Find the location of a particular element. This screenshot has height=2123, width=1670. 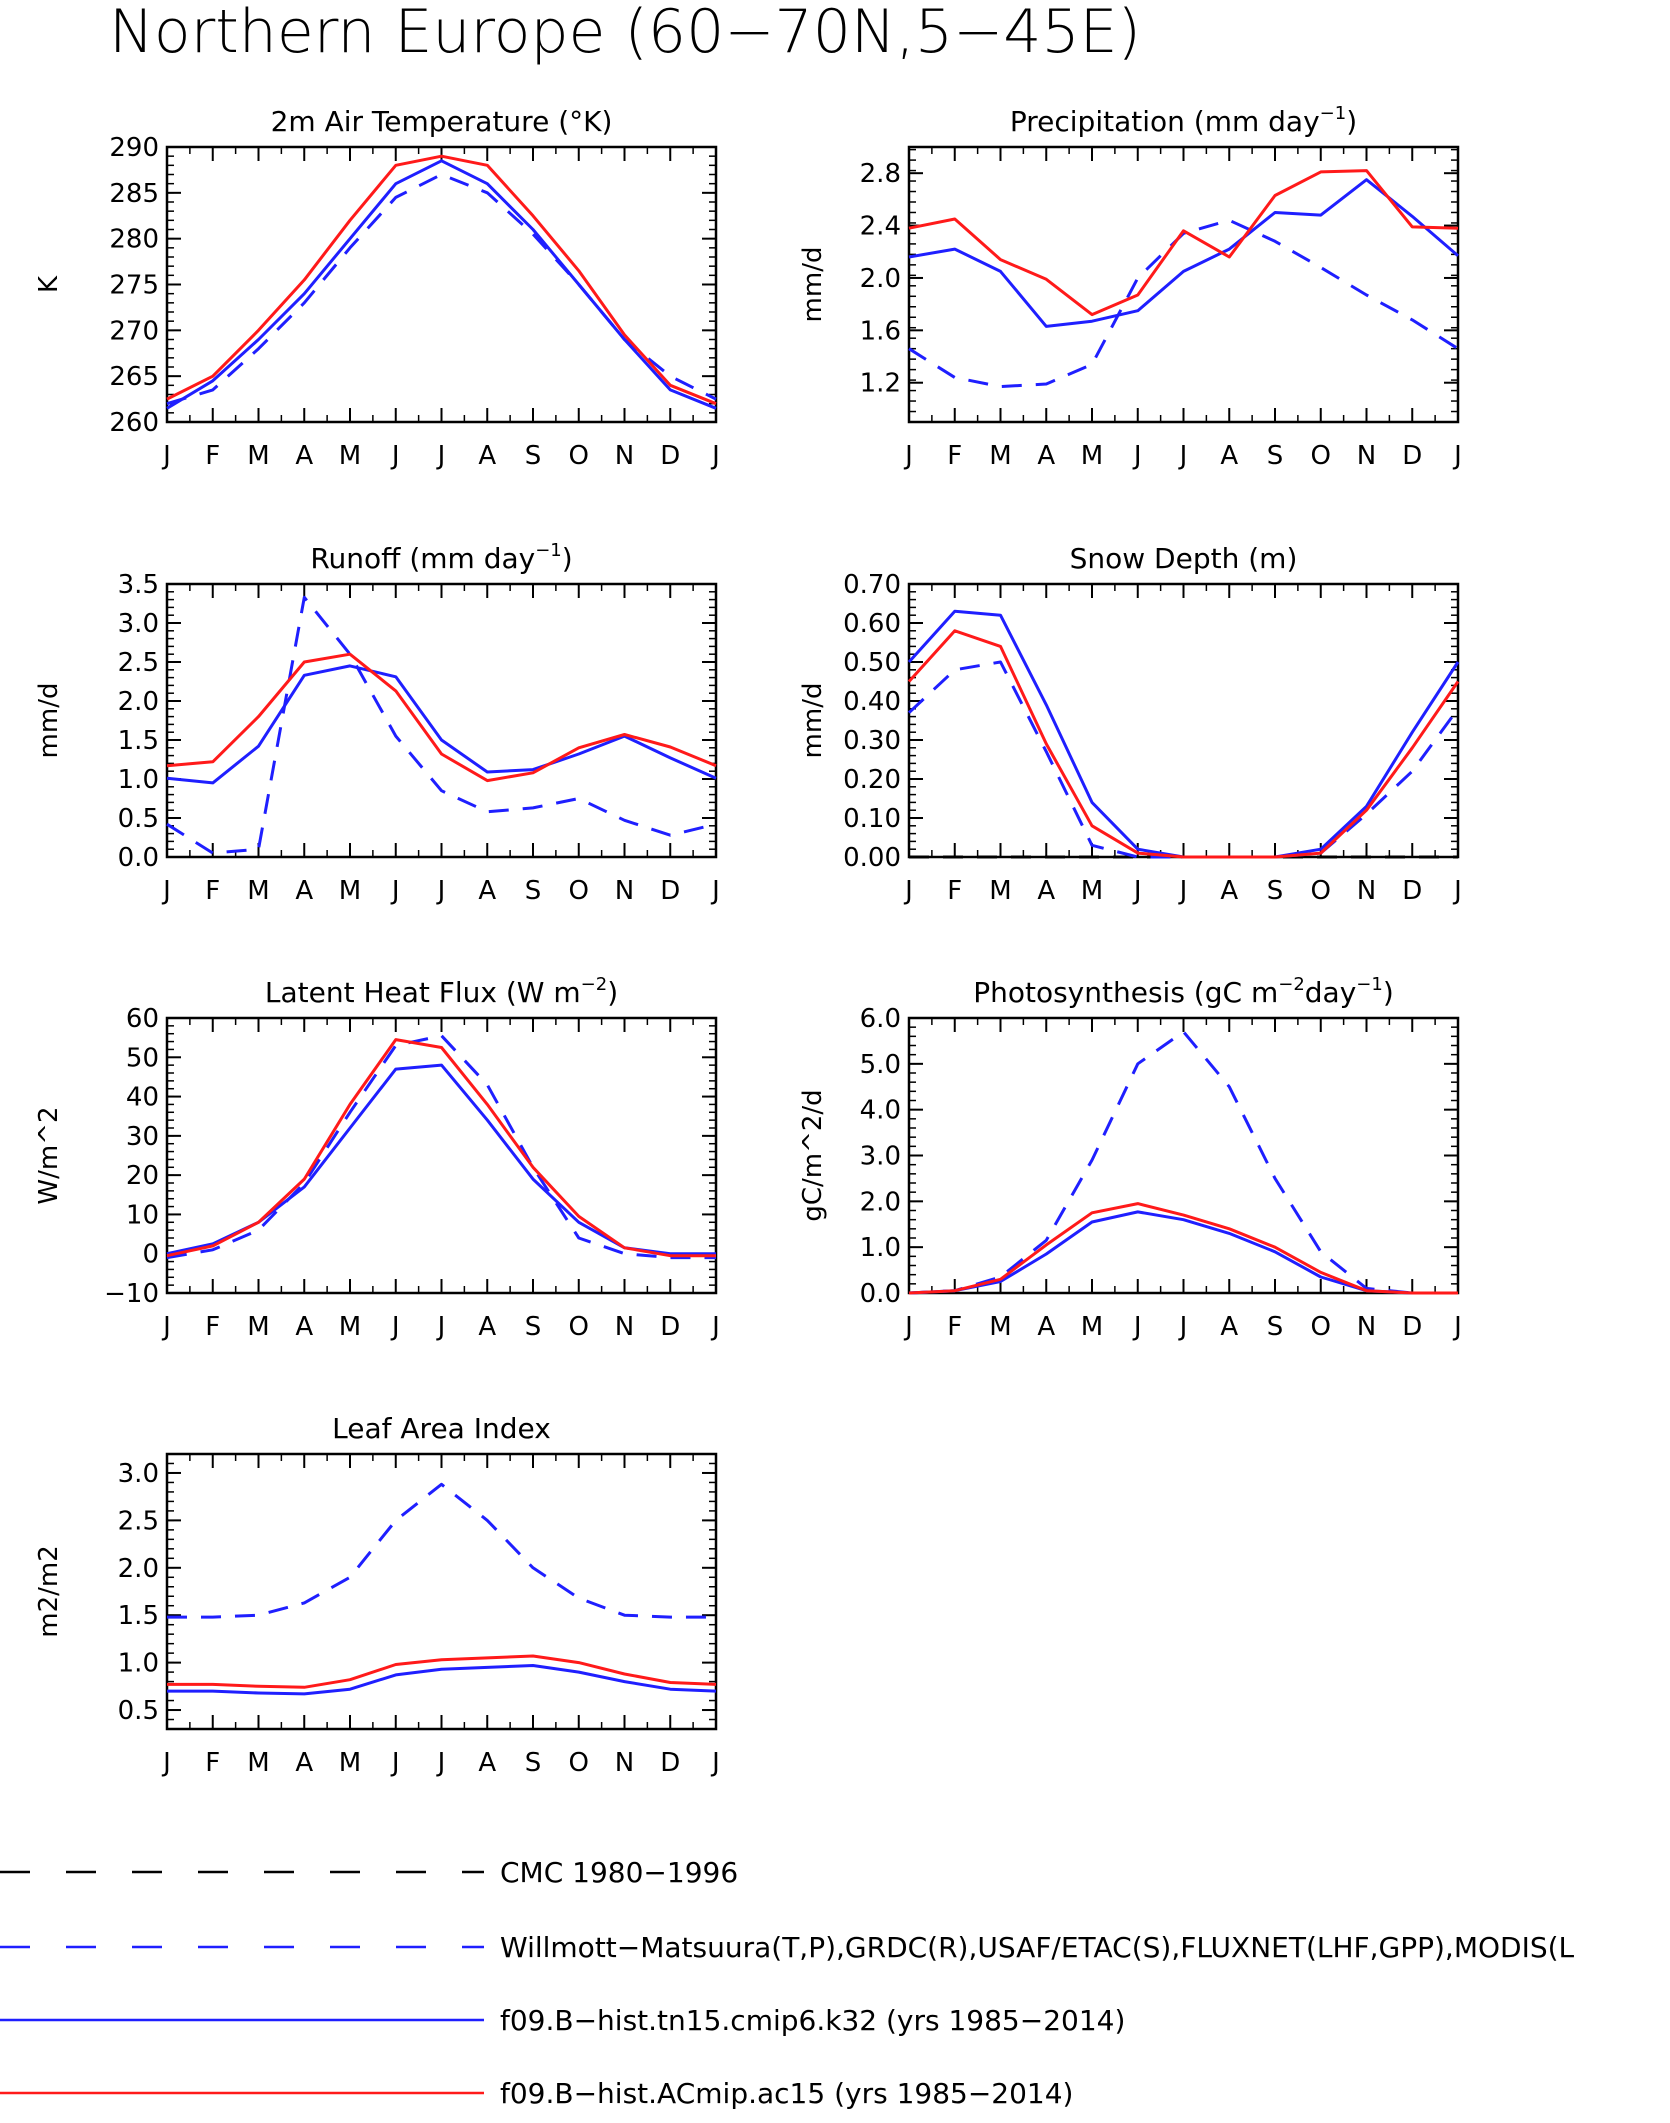

panel-title: Latent Heat Flux (W m−2) is located at coordinates (441, 991).